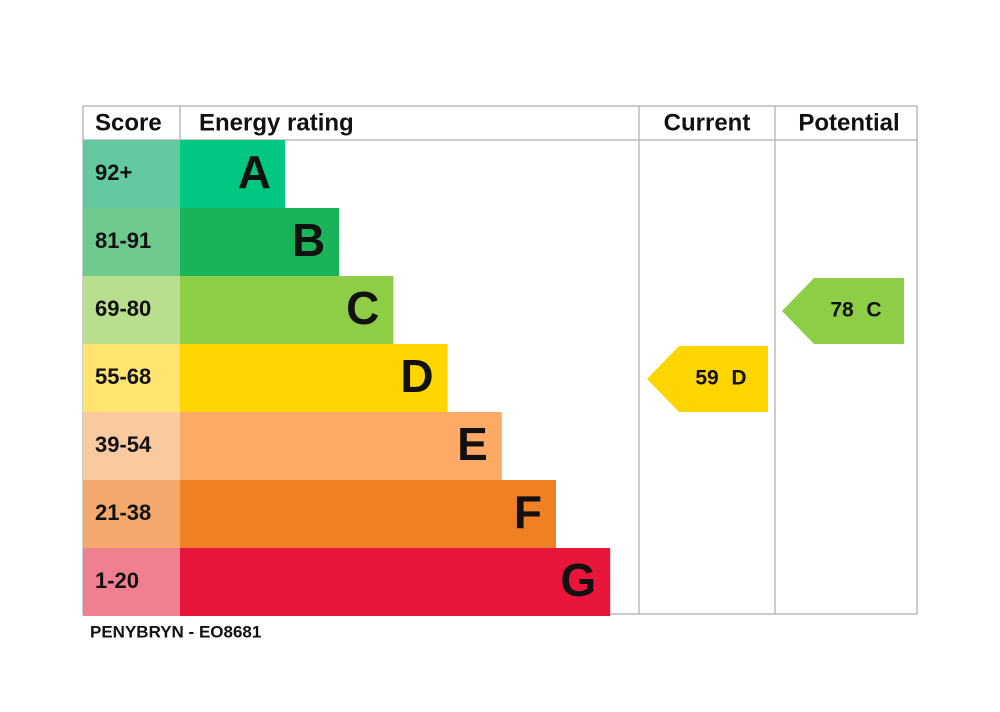 The width and height of the screenshot is (1000, 712). I want to click on band-letter: G, so click(578, 580).